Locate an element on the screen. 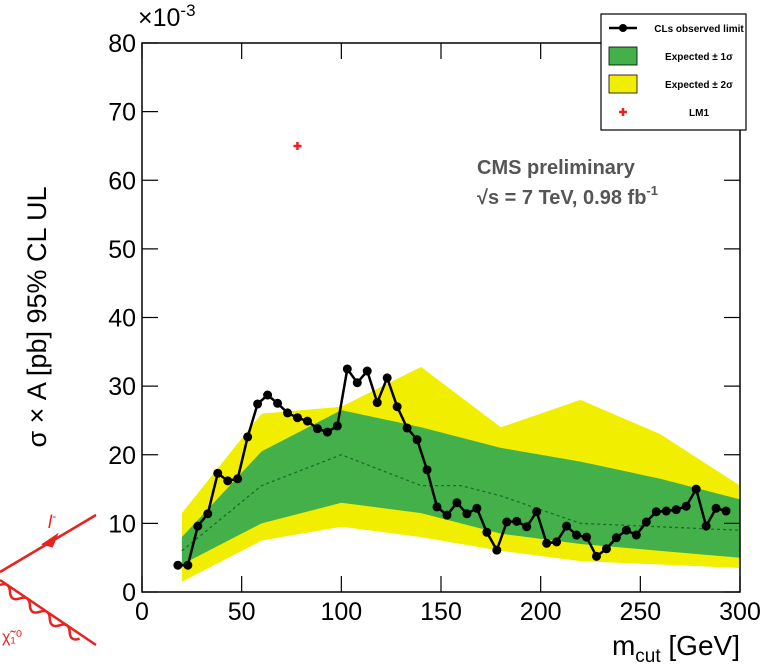  x-label-subscript: cut is located at coordinates (648, 656).